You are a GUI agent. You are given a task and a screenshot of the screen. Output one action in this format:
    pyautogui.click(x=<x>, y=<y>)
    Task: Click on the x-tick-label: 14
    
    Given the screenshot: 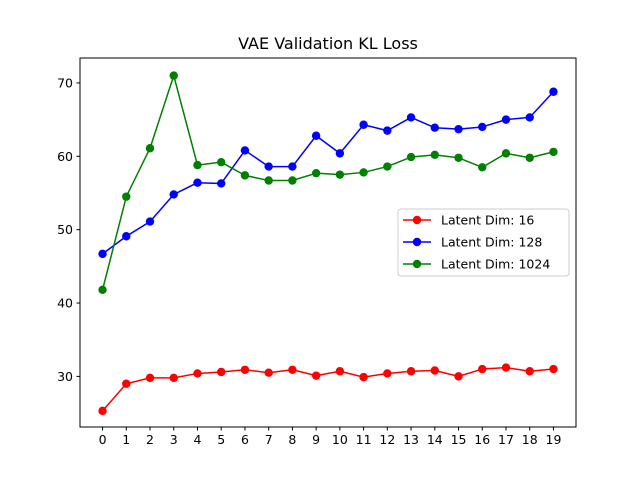 What is the action you would take?
    pyautogui.click(x=435, y=439)
    